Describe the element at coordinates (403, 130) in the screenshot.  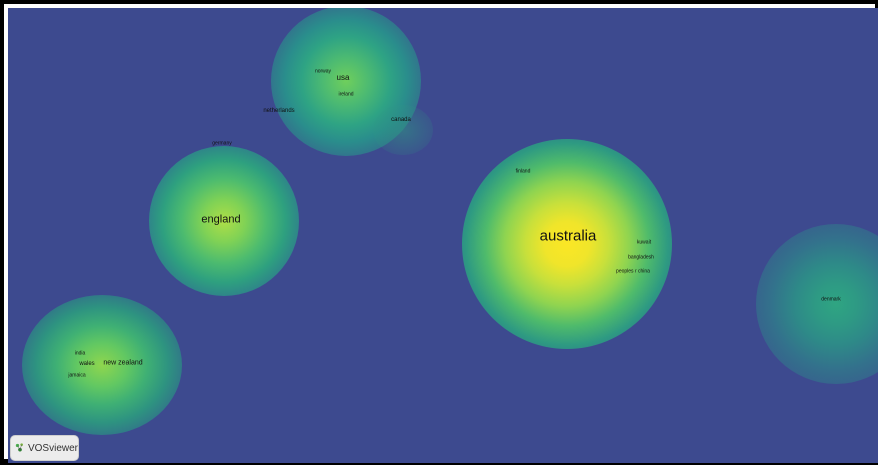
I see `density-blob-canada` at that location.